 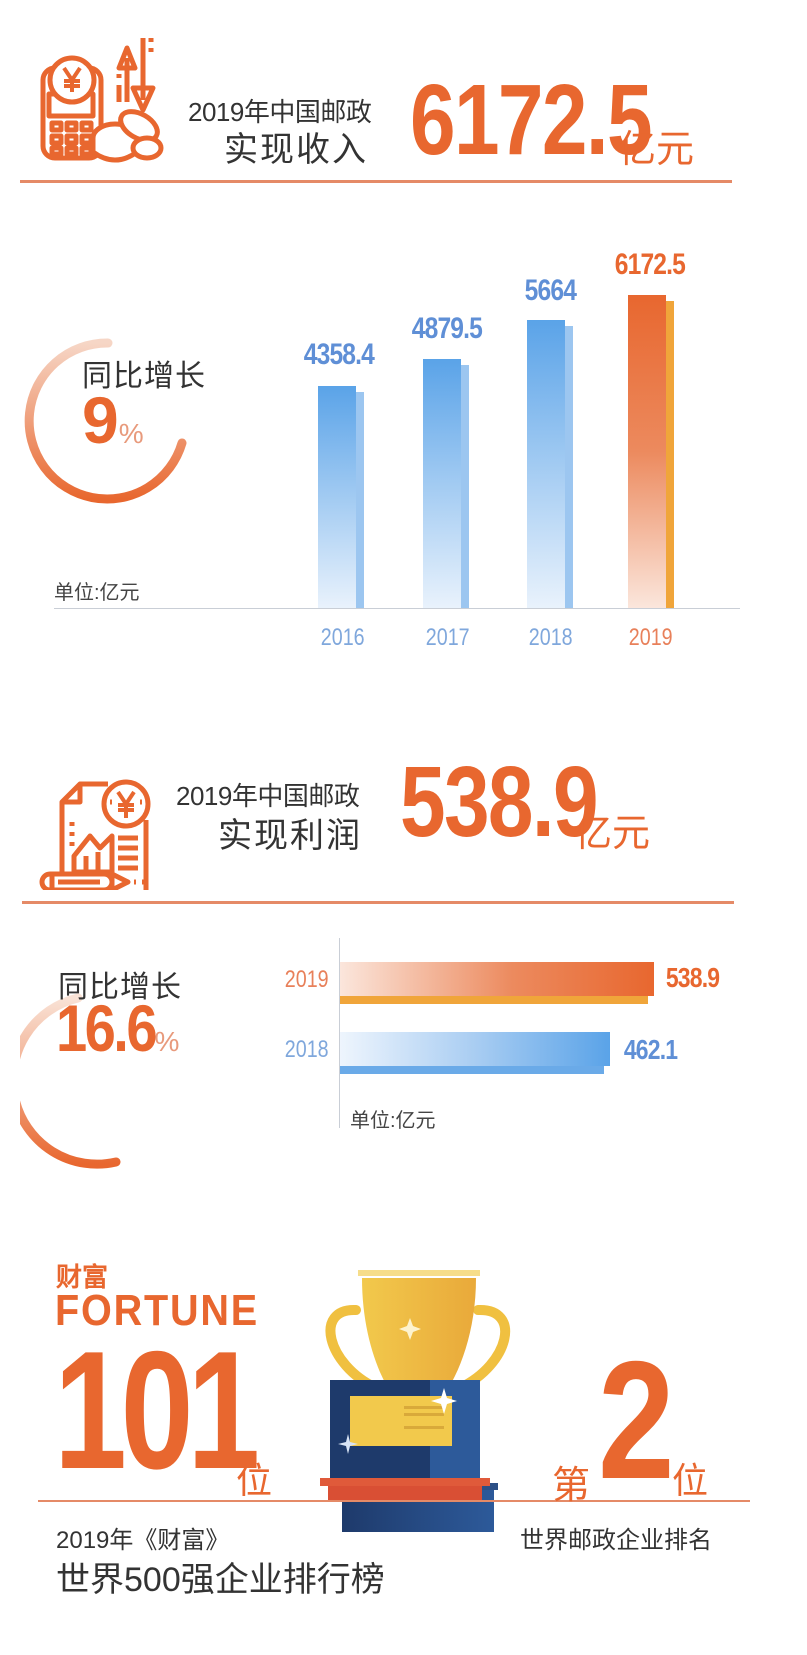 What do you see at coordinates (157, 1310) in the screenshot?
I see `fortune-brand-en: FORTUNE` at bounding box center [157, 1310].